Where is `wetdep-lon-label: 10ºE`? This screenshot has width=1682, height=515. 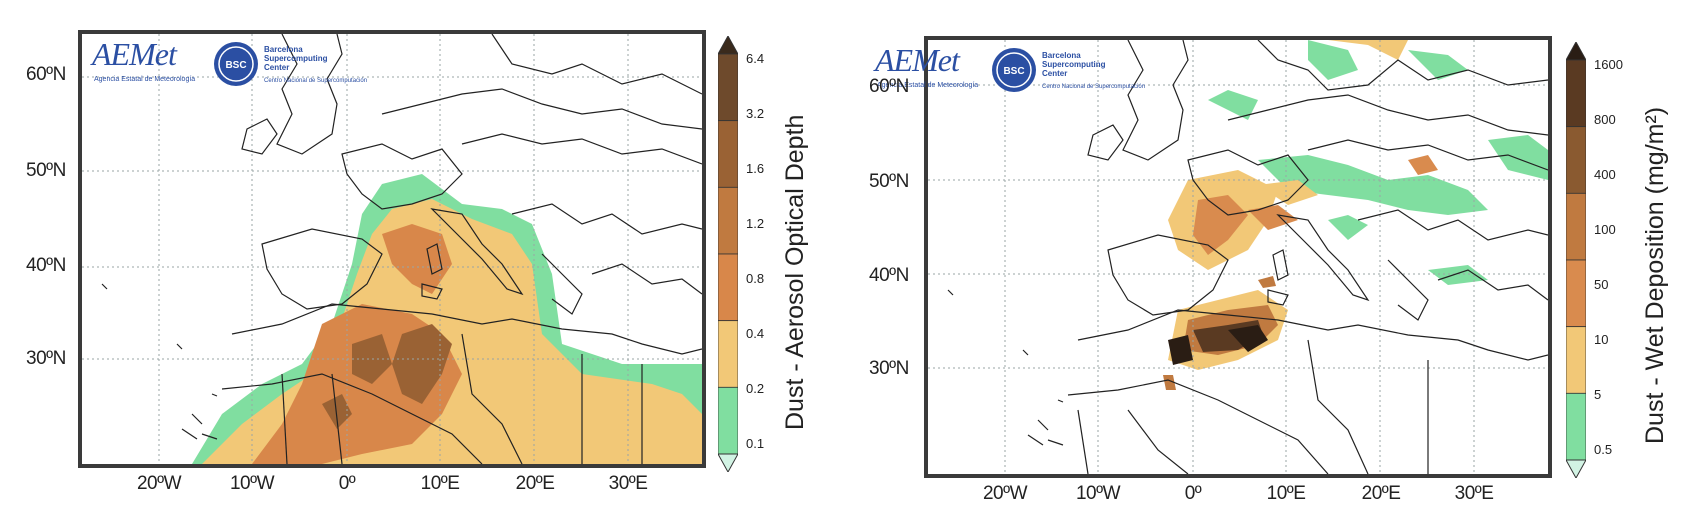 wetdep-lon-label: 10ºE is located at coordinates (1286, 493).